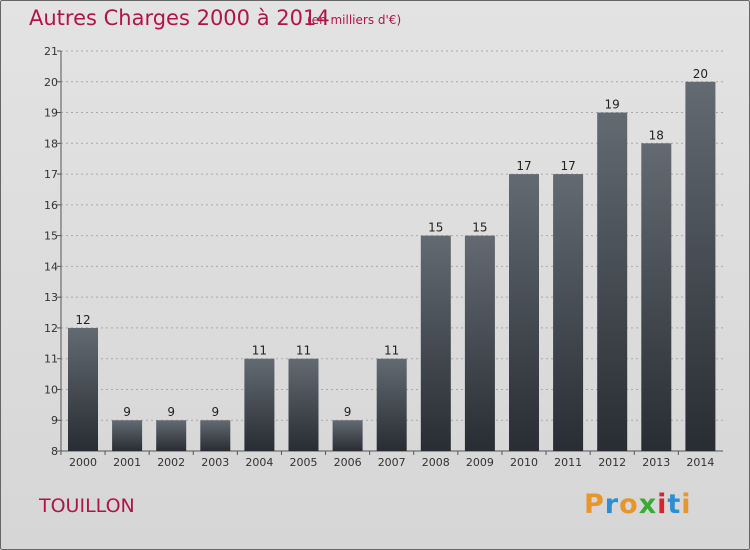  Describe the element at coordinates (304, 462) in the screenshot. I see `x-tick-label: 2005` at that location.